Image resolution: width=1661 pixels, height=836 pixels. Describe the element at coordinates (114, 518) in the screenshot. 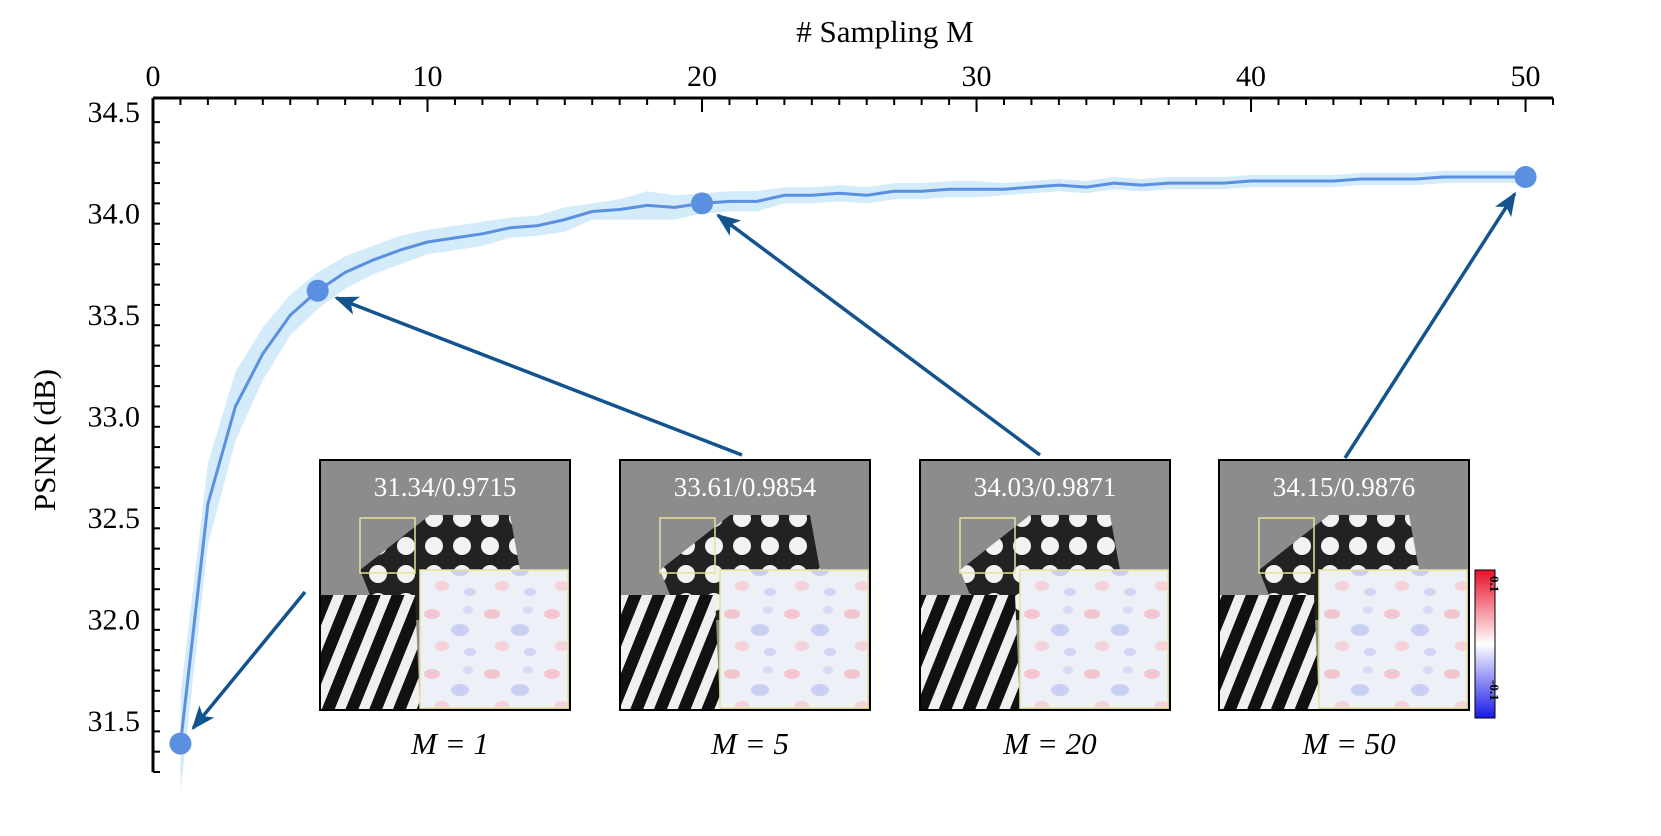

I see `y-tick-label: 32.5` at that location.